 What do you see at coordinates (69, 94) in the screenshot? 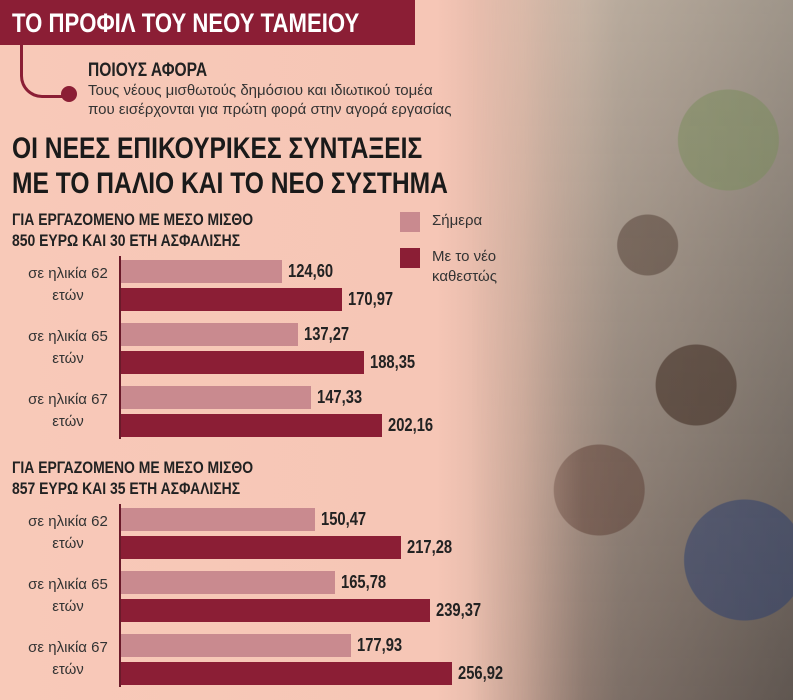
I see `connector-dot` at bounding box center [69, 94].